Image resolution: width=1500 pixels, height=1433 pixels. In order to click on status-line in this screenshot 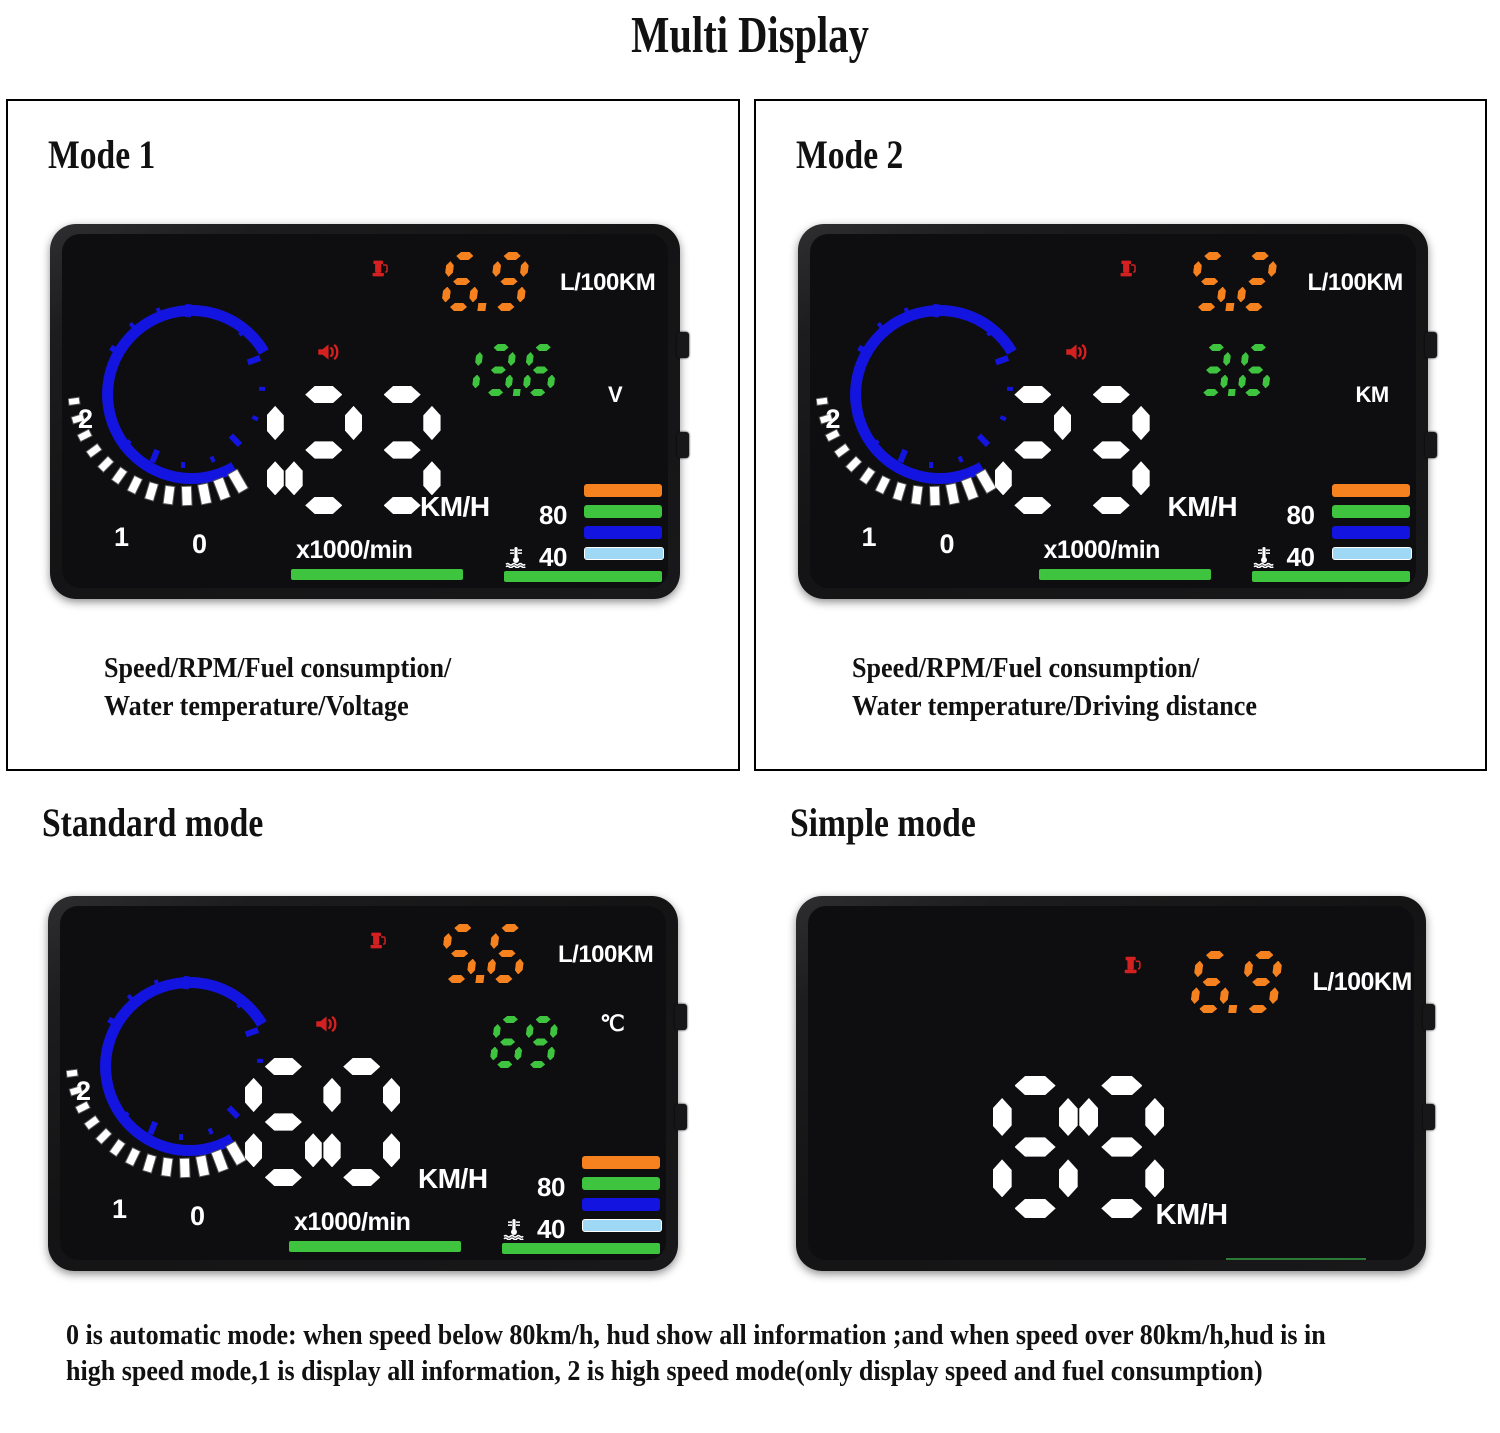, I will do `click(1295, 1259)`.